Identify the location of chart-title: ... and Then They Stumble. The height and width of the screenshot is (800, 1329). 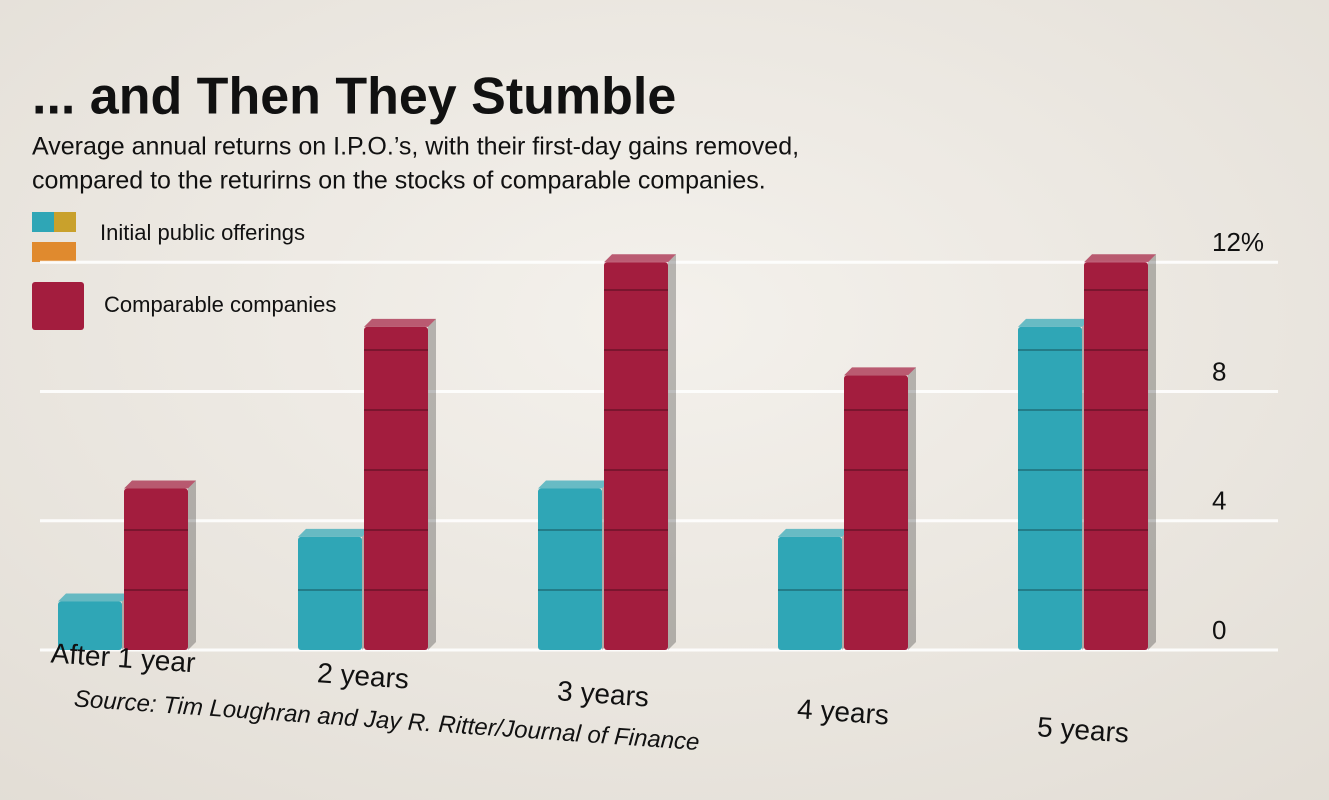
(354, 97).